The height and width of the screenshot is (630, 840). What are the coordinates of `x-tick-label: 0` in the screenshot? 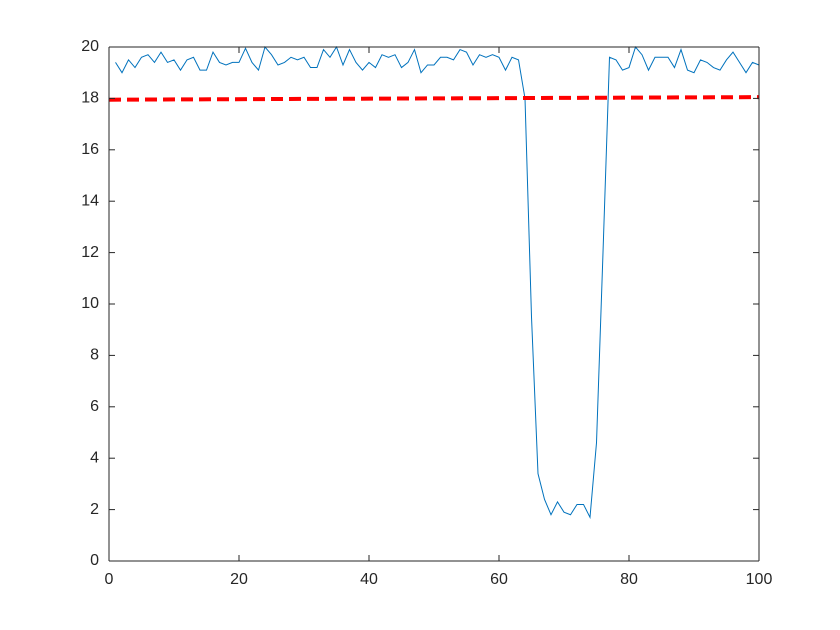 It's located at (109, 579).